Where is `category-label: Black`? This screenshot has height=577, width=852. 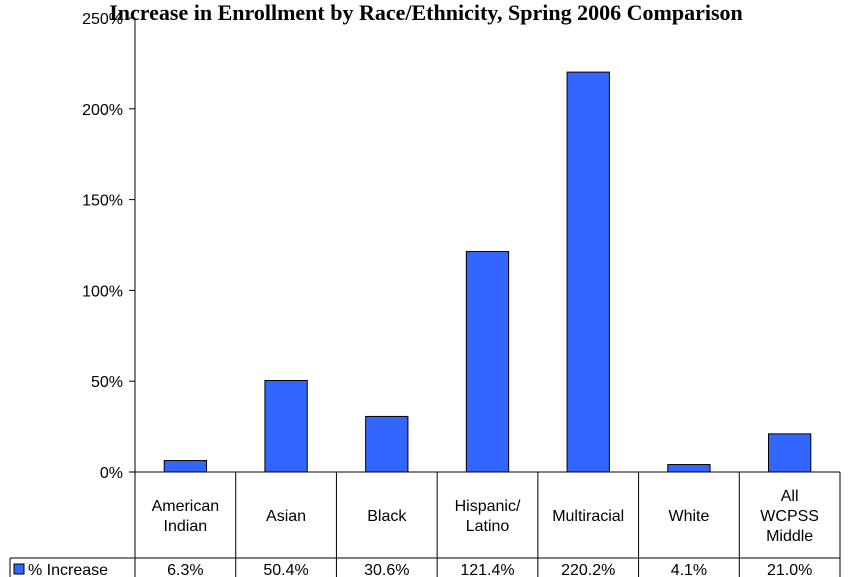 category-label: Black is located at coordinates (387, 516).